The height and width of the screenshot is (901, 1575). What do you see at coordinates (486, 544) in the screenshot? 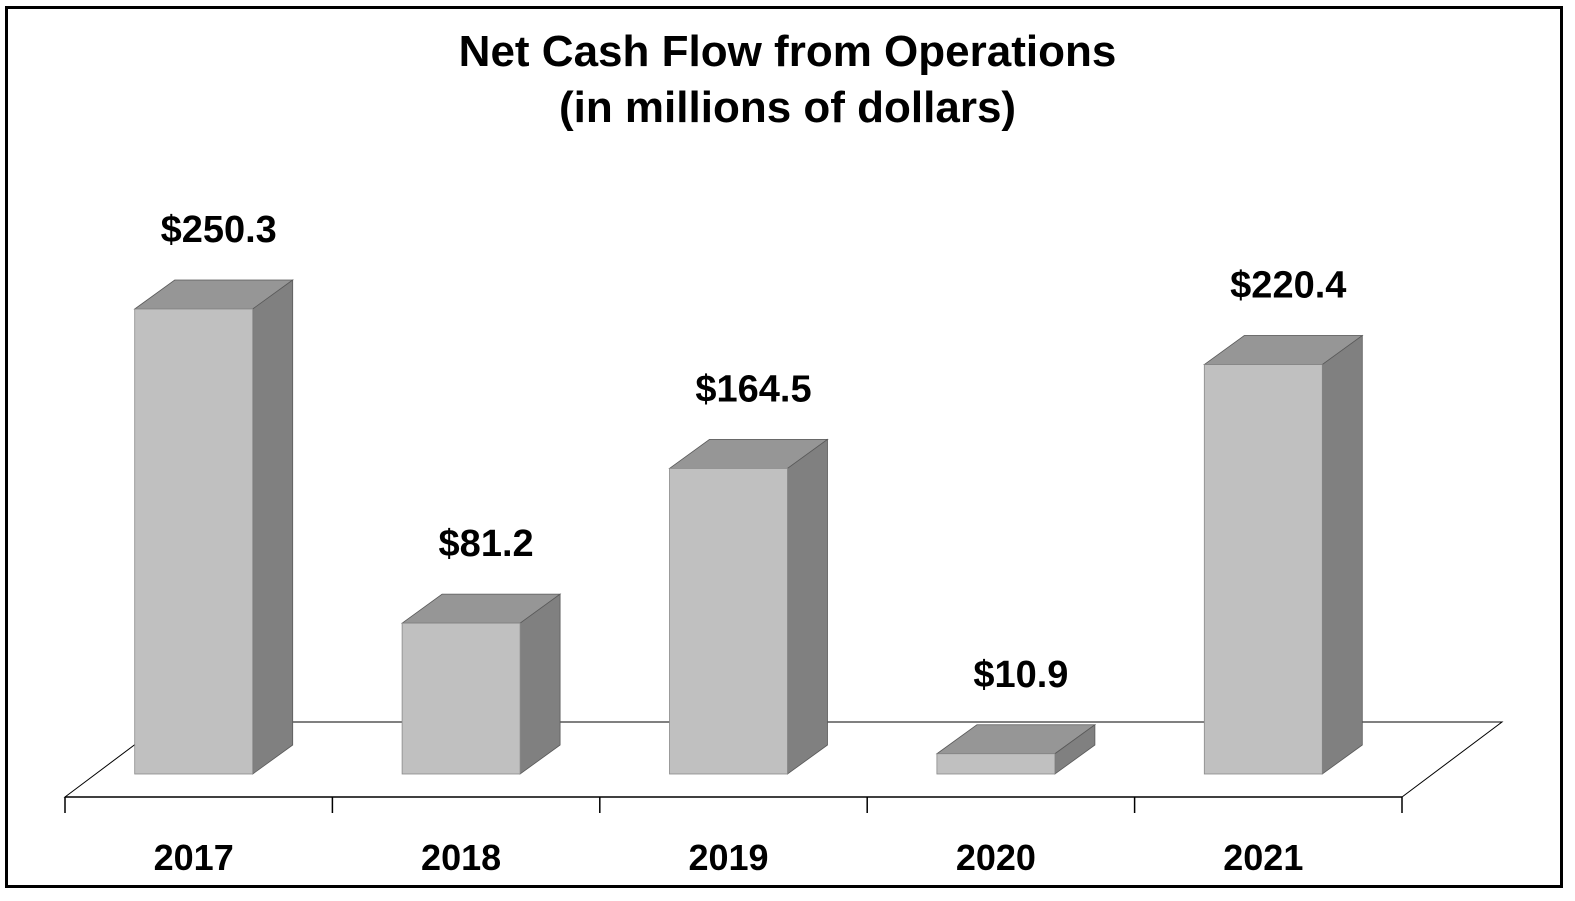
I see `bar-value-label: $81.2` at bounding box center [486, 544].